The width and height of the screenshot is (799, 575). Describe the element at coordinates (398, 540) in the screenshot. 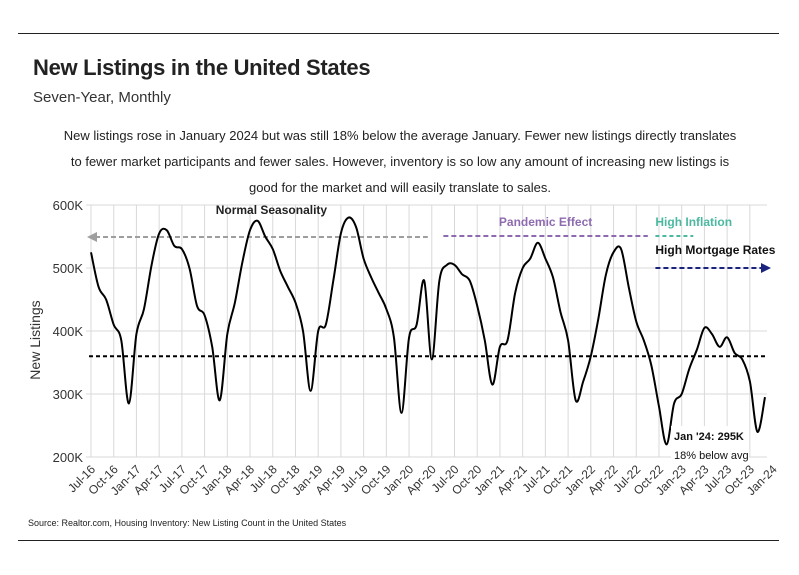

I see `bottom-rule` at that location.